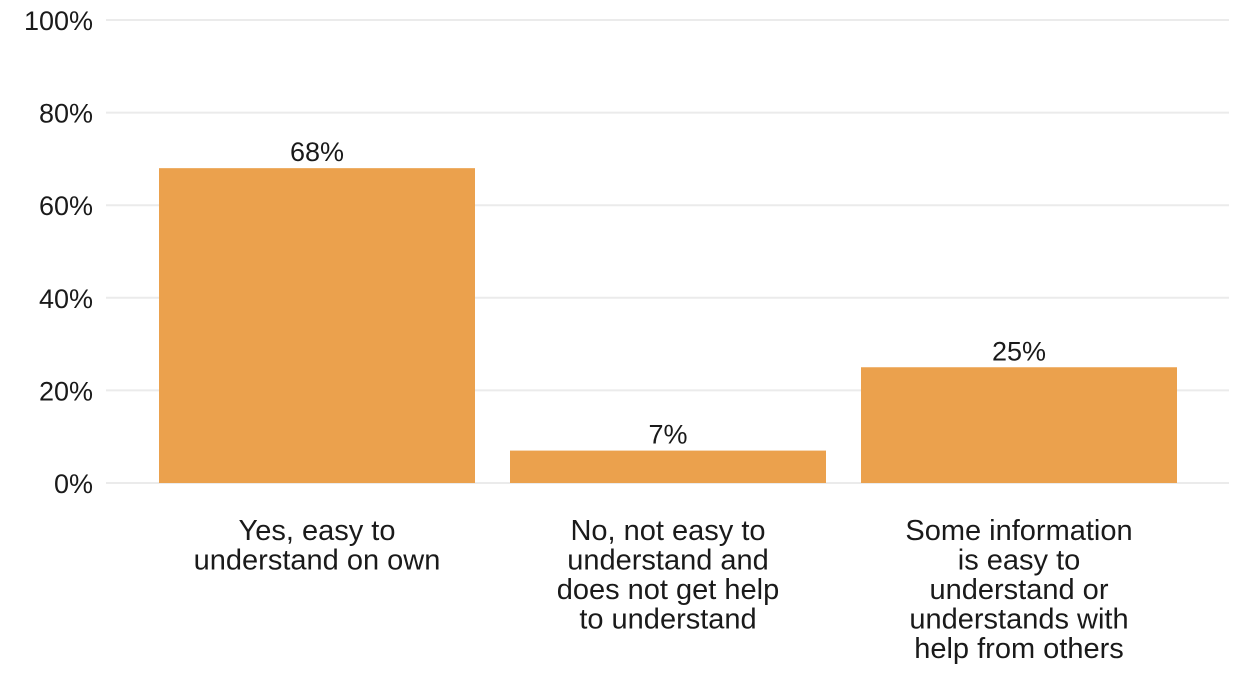 The image size is (1233, 690). I want to click on category-label-line: understand on own, so click(317, 561).